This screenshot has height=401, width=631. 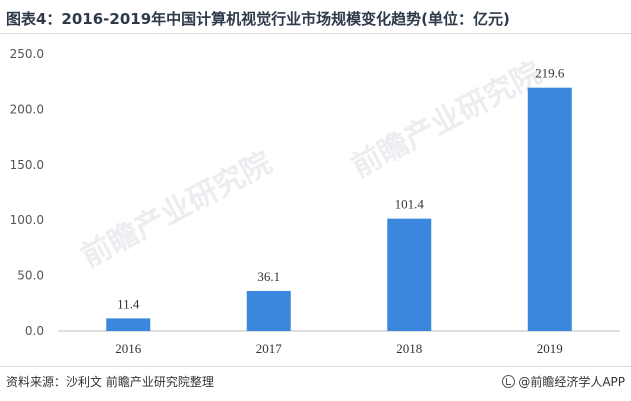 I want to click on chart-title: 图表4：2016-2019年中国计算机视觉行业市场规模变化趋势(单位：亿元), so click(x=258, y=19).